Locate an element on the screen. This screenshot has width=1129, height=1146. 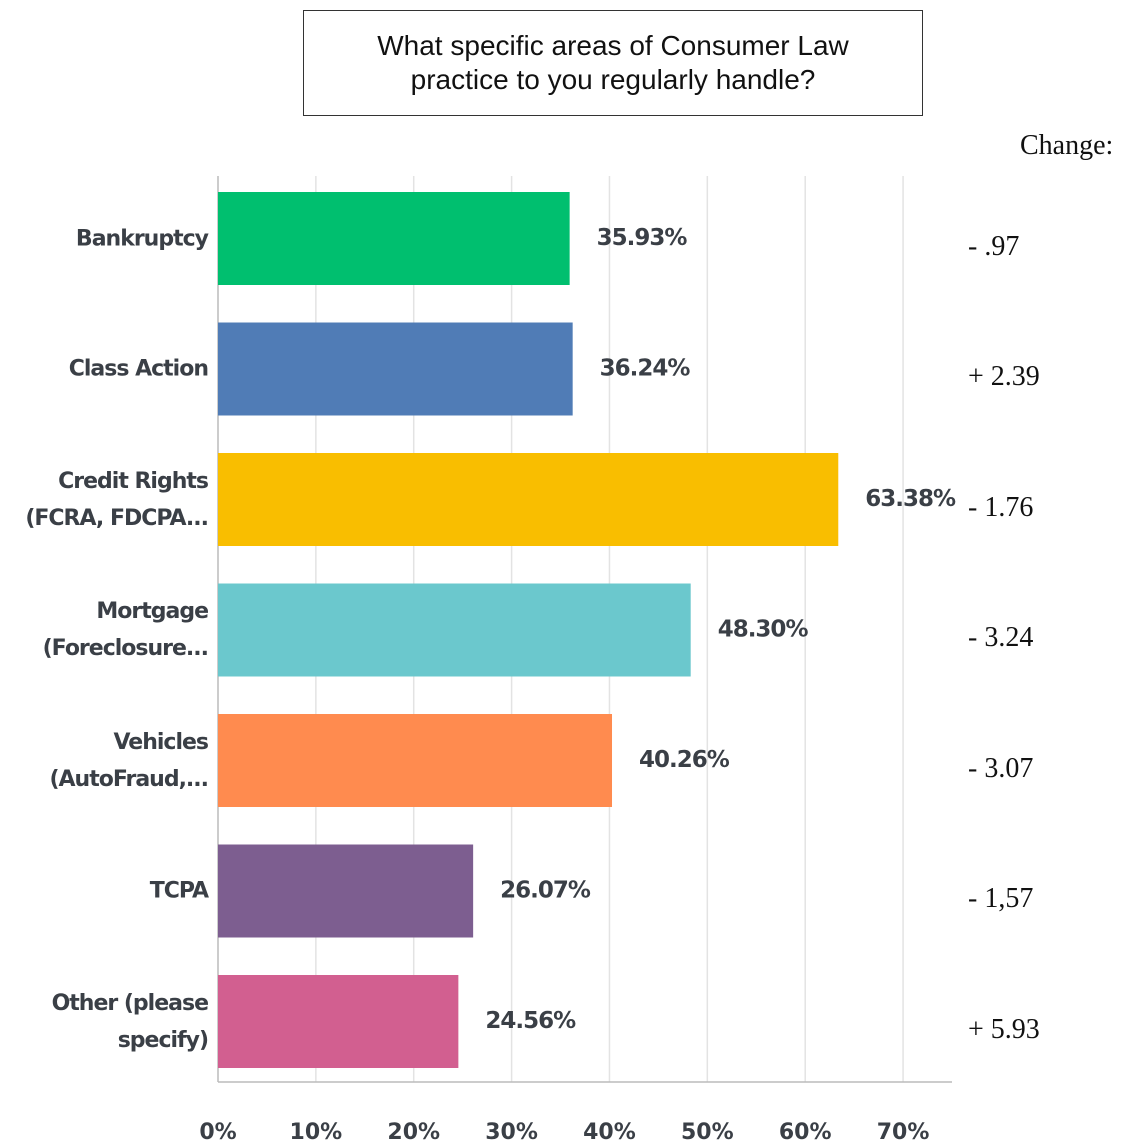
change-title: Change: is located at coordinates (1067, 145).